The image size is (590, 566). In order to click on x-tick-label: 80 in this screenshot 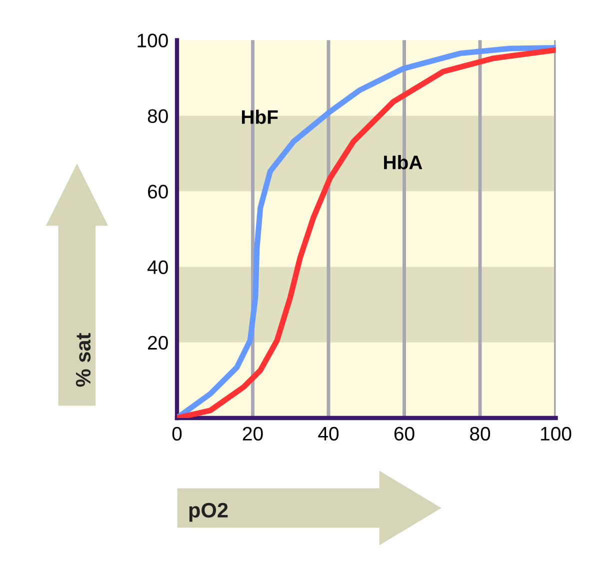, I will do `click(480, 433)`.